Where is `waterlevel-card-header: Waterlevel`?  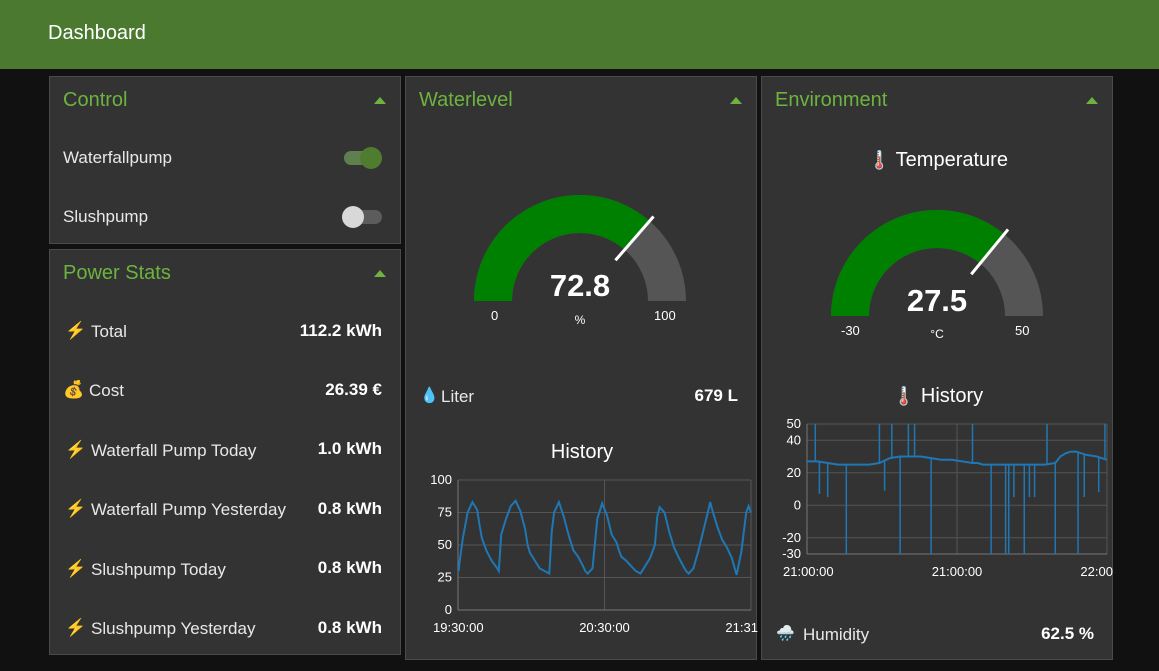 waterlevel-card-header: Waterlevel is located at coordinates (581, 101).